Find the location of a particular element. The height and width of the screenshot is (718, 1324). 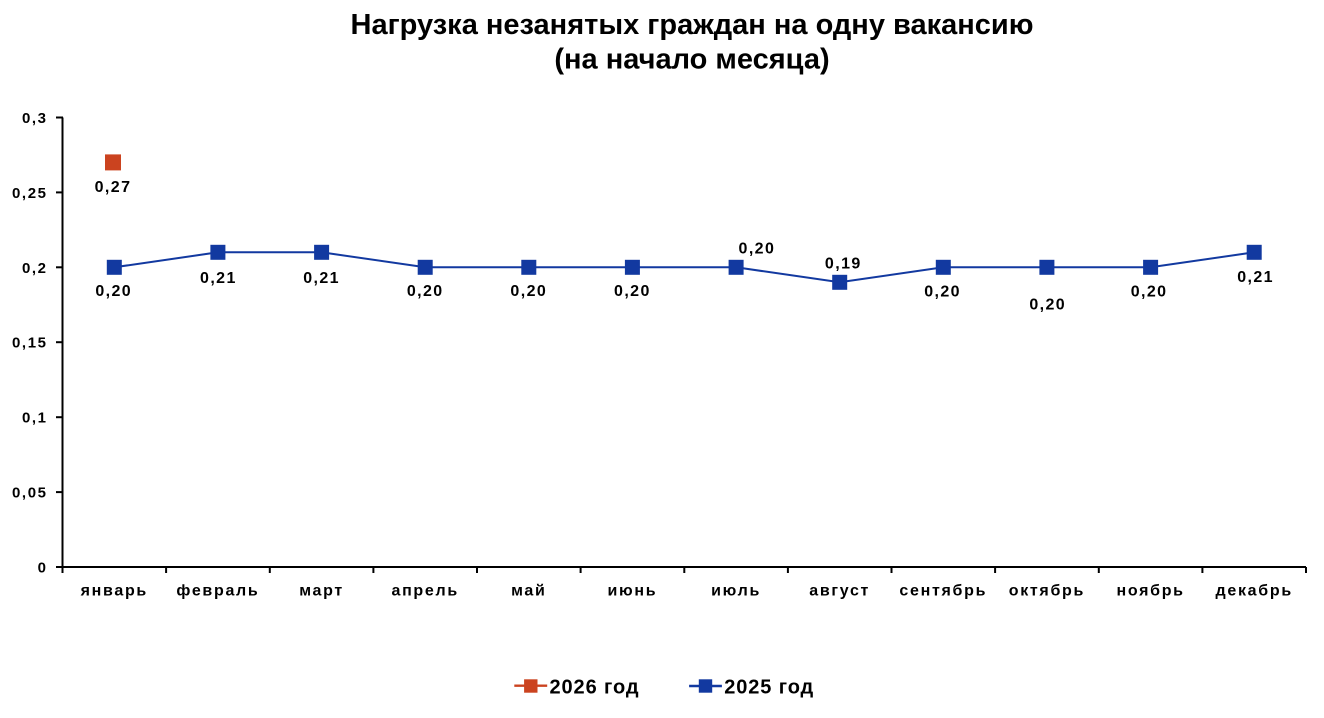

svg-text: 0,3 is located at coordinates (35, 118).